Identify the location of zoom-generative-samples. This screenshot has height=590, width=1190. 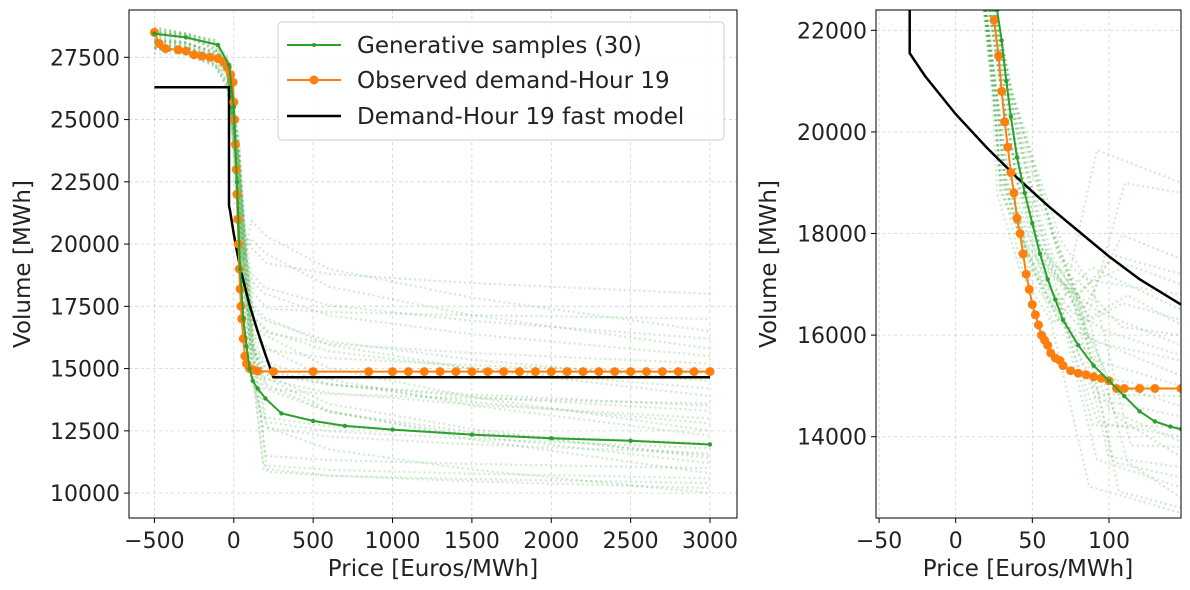
(1081, 262).